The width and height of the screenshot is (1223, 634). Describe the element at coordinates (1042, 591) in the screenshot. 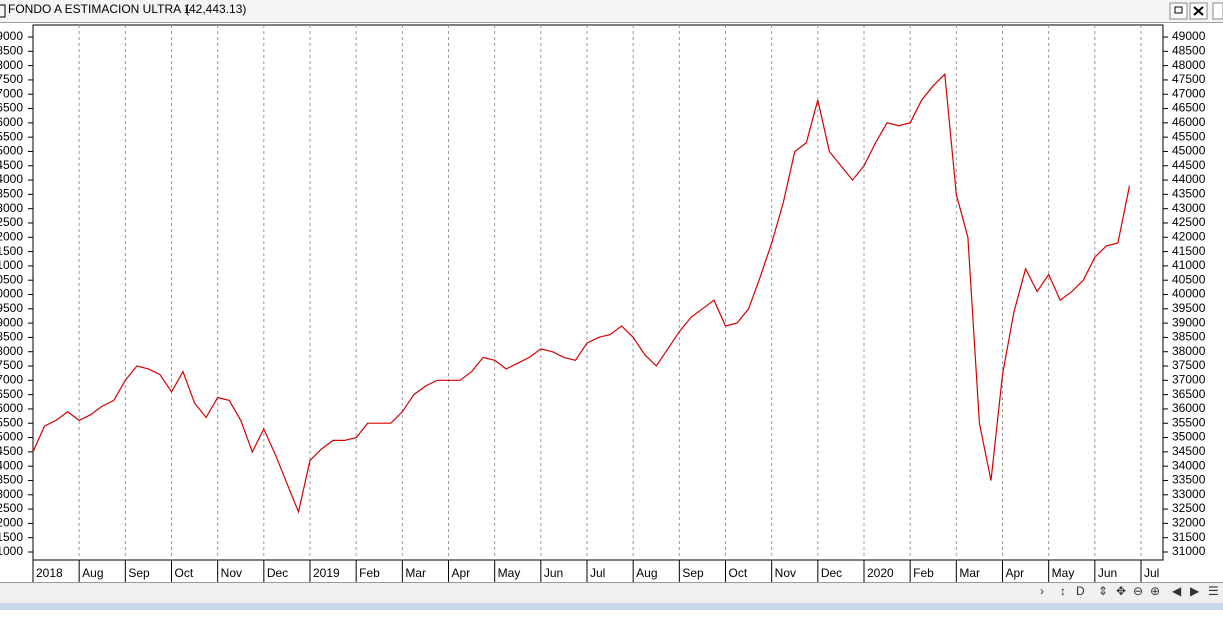

I see `toolbar-icon: ›` at that location.